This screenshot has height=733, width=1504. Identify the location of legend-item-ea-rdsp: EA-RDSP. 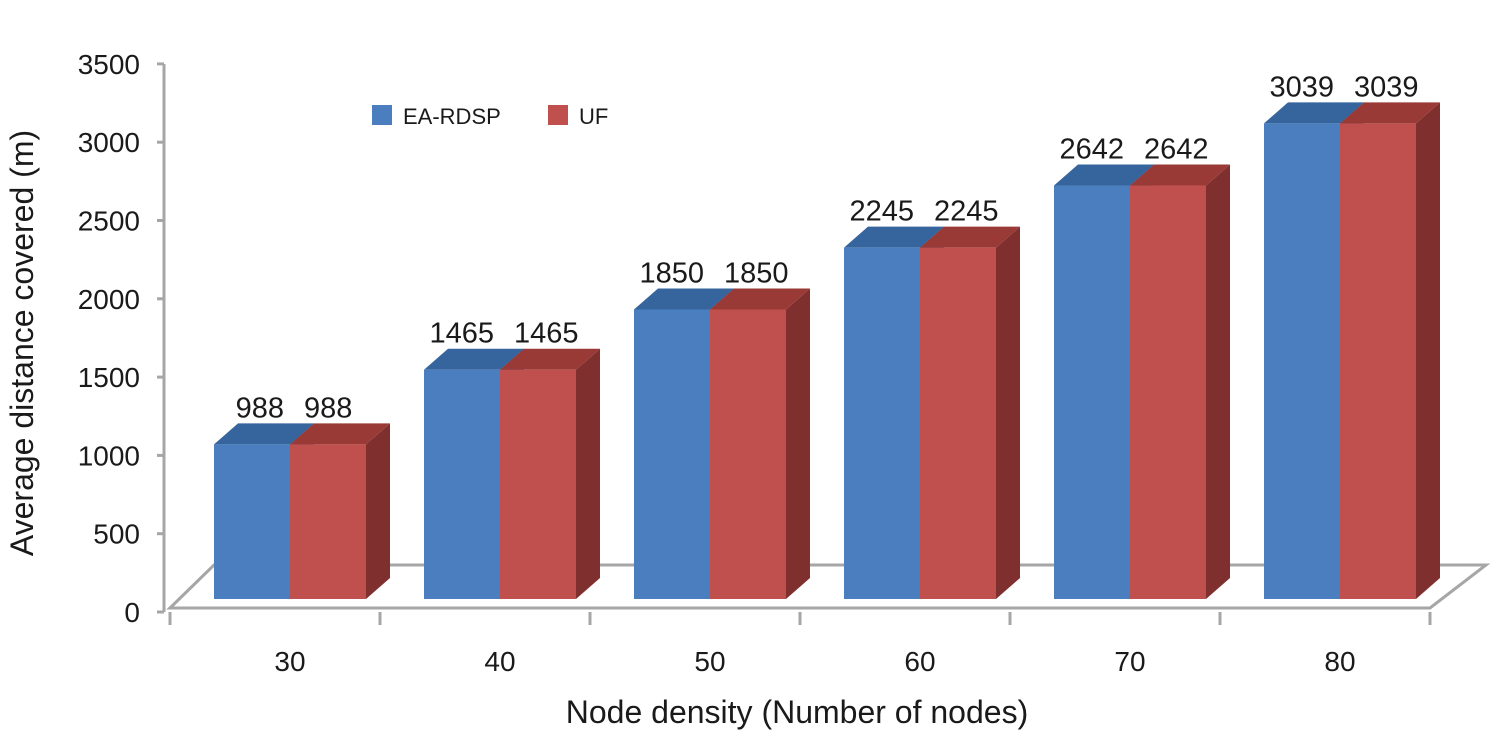
(436, 116).